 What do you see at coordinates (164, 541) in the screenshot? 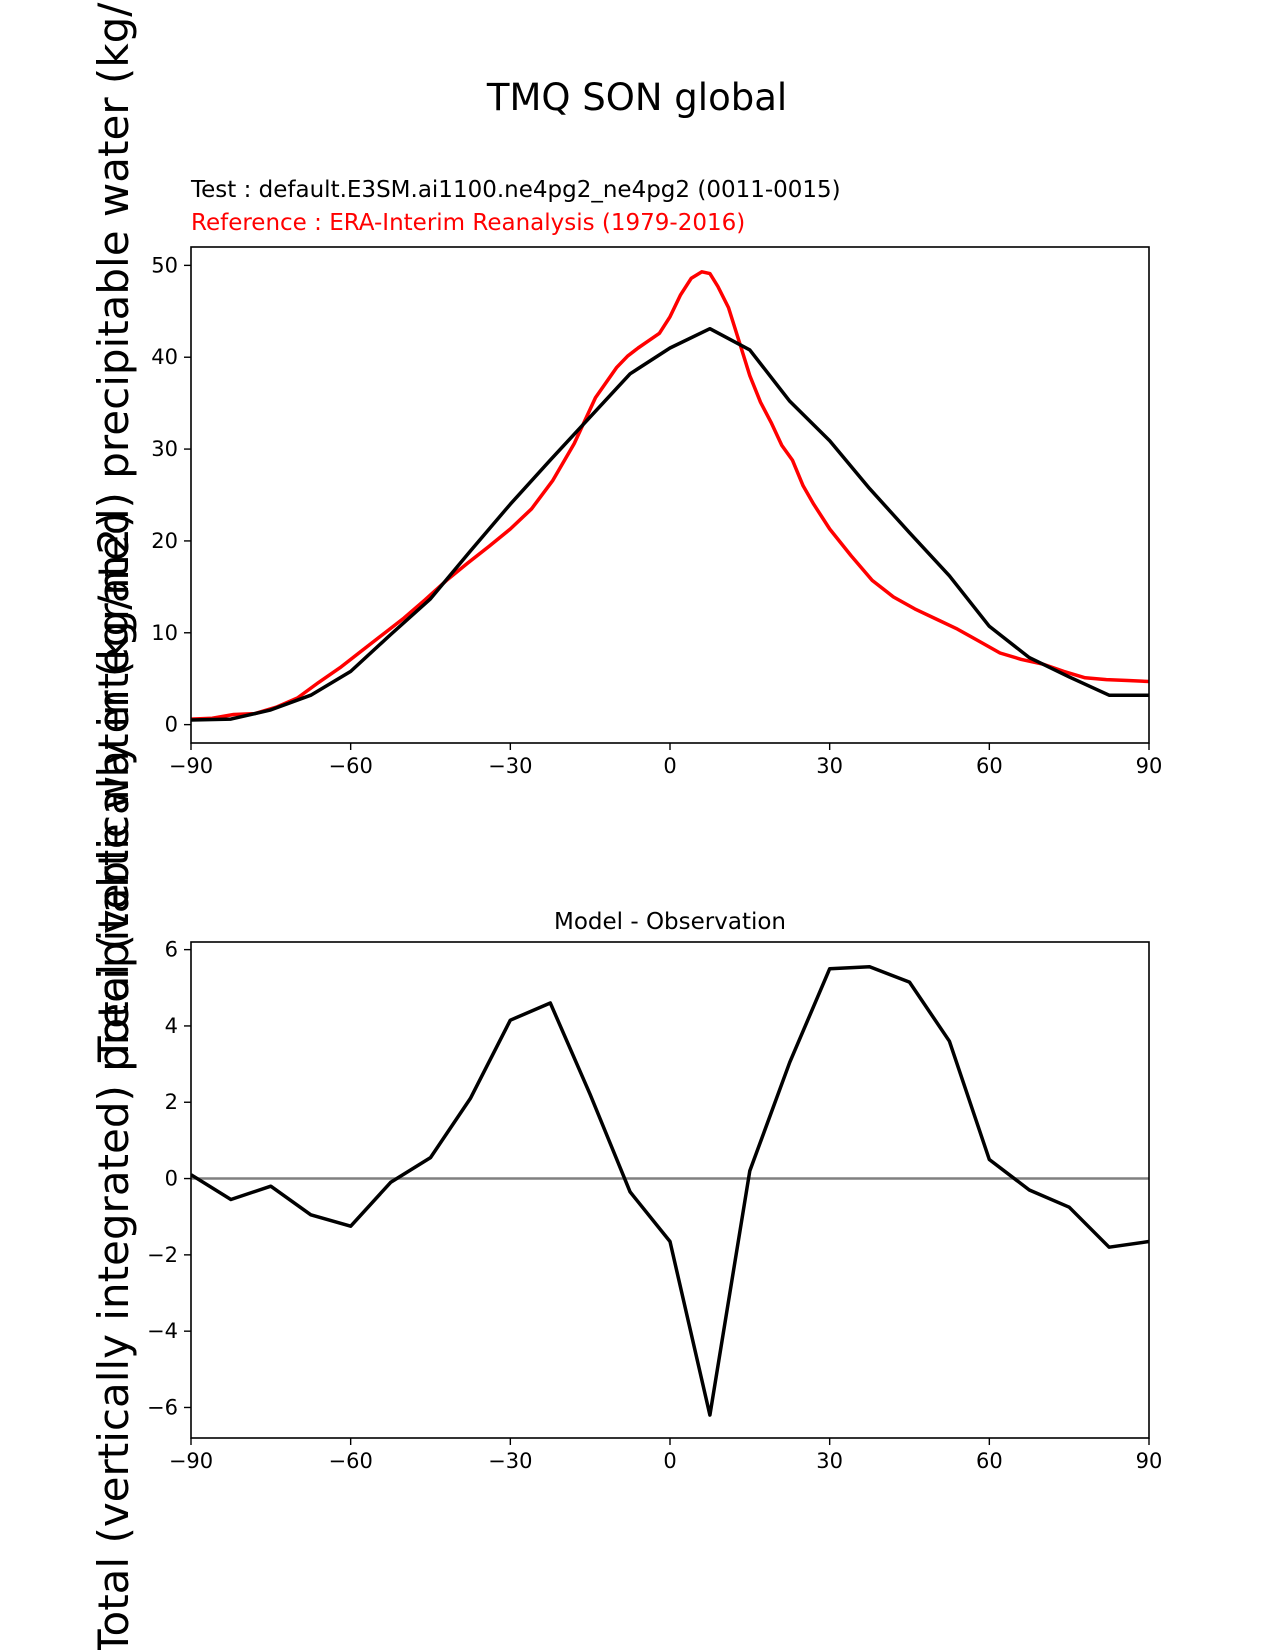
I see `y-tick-label: 20` at bounding box center [164, 541].